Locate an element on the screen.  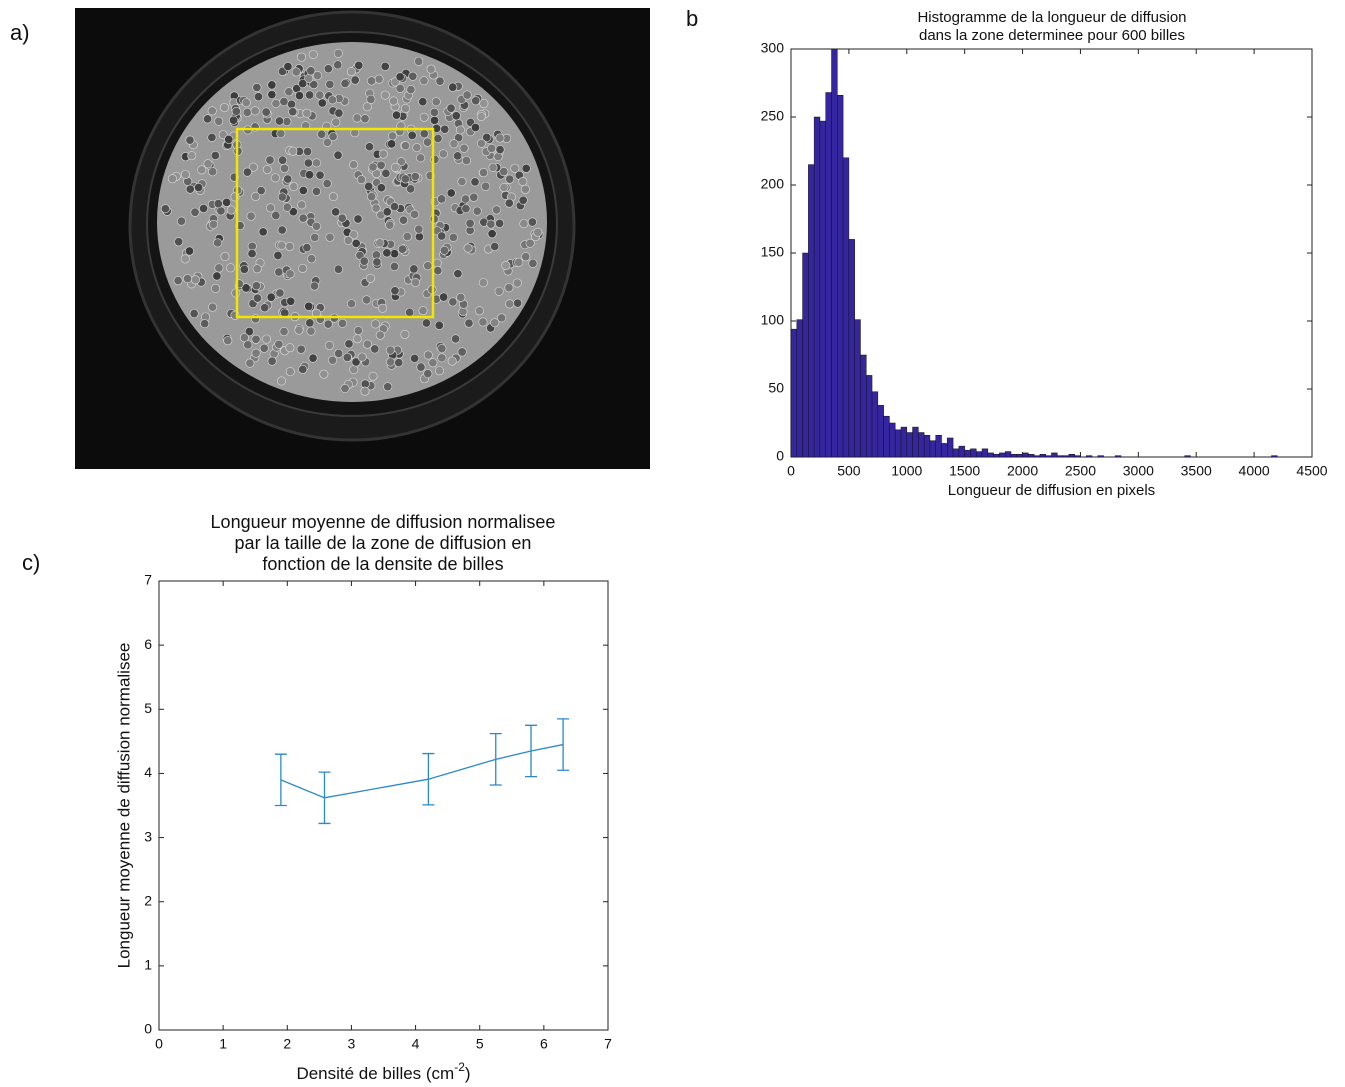
panel-label: b is located at coordinates (692, 18).